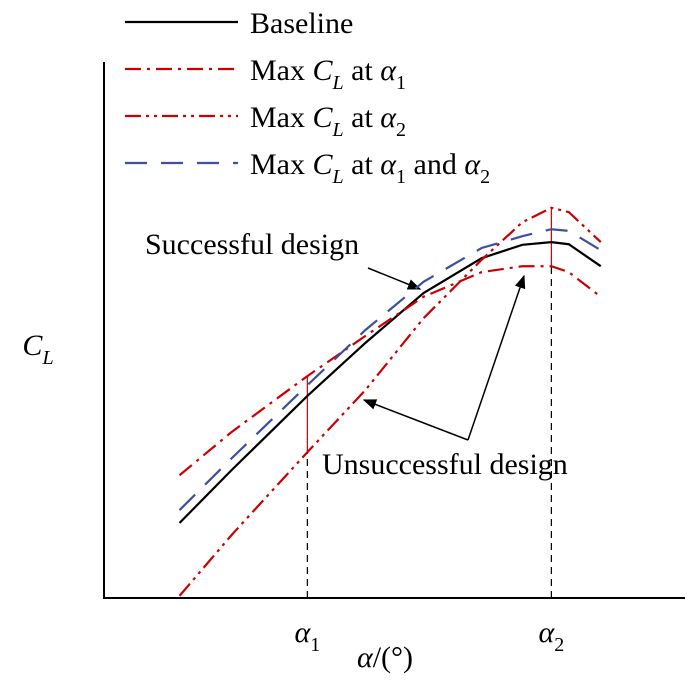 This screenshot has width=700, height=696. Describe the element at coordinates (445, 464) in the screenshot. I see `annotation: Unsuccessful design` at that location.